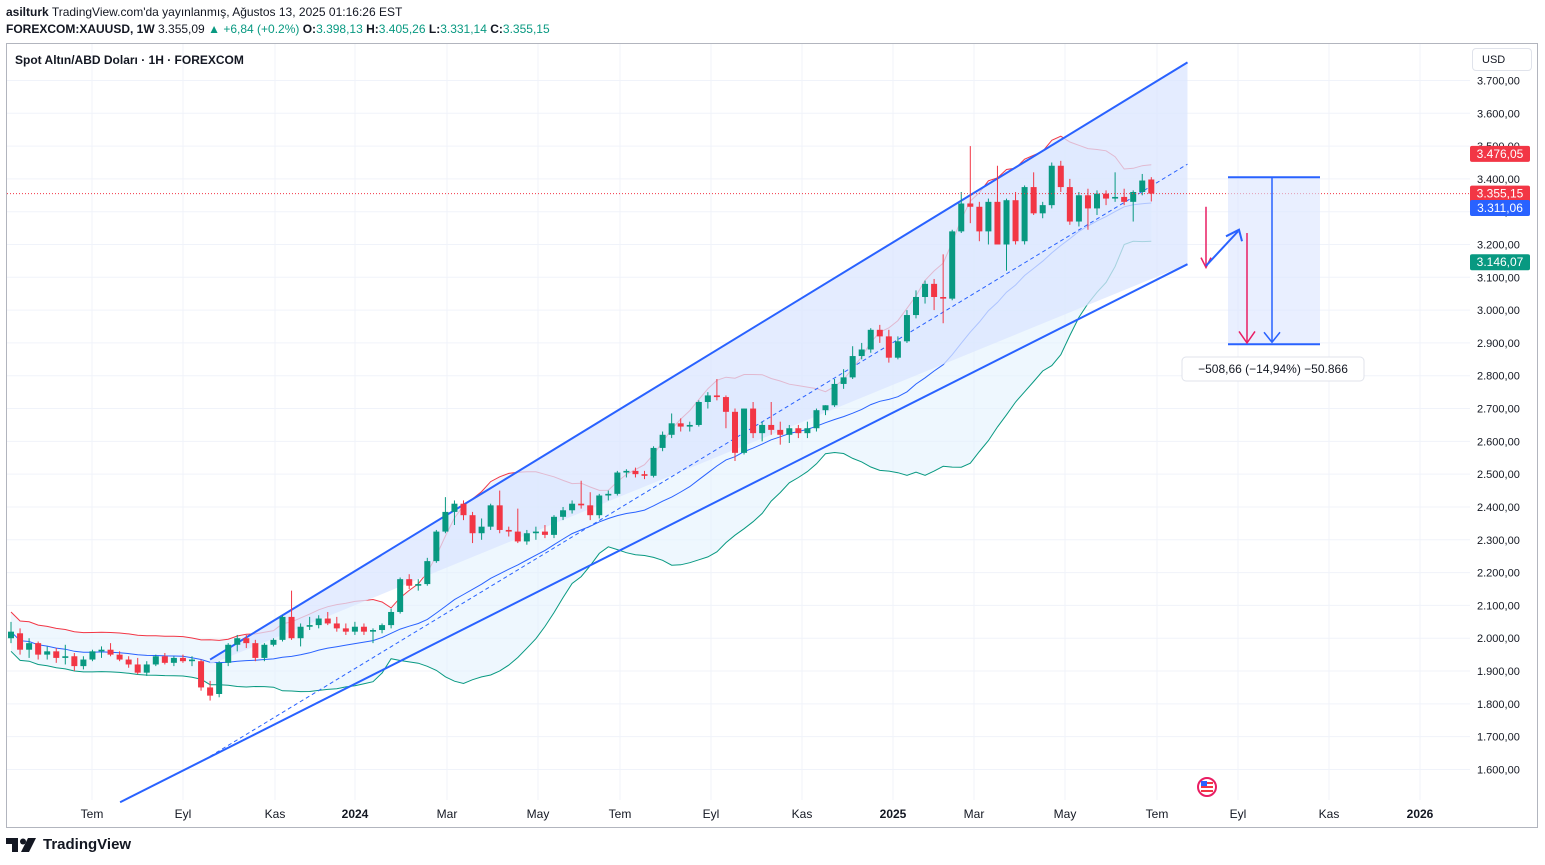 This screenshot has width=1545, height=865. Describe the element at coordinates (372, 29) in the screenshot. I see `high-label: H:` at that location.